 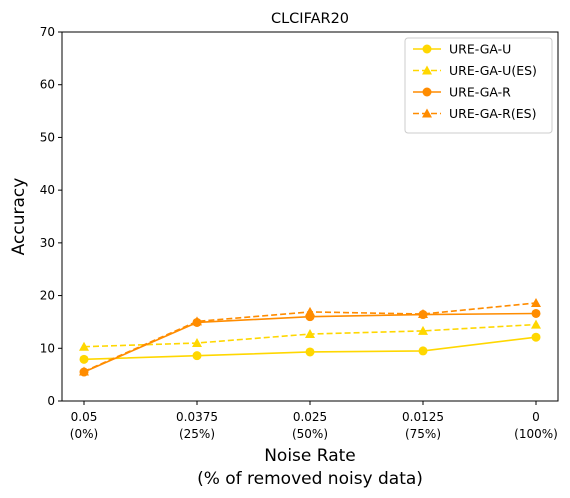 What do you see at coordinates (47, 296) in the screenshot?
I see `y-tick-label: 20` at bounding box center [47, 296].